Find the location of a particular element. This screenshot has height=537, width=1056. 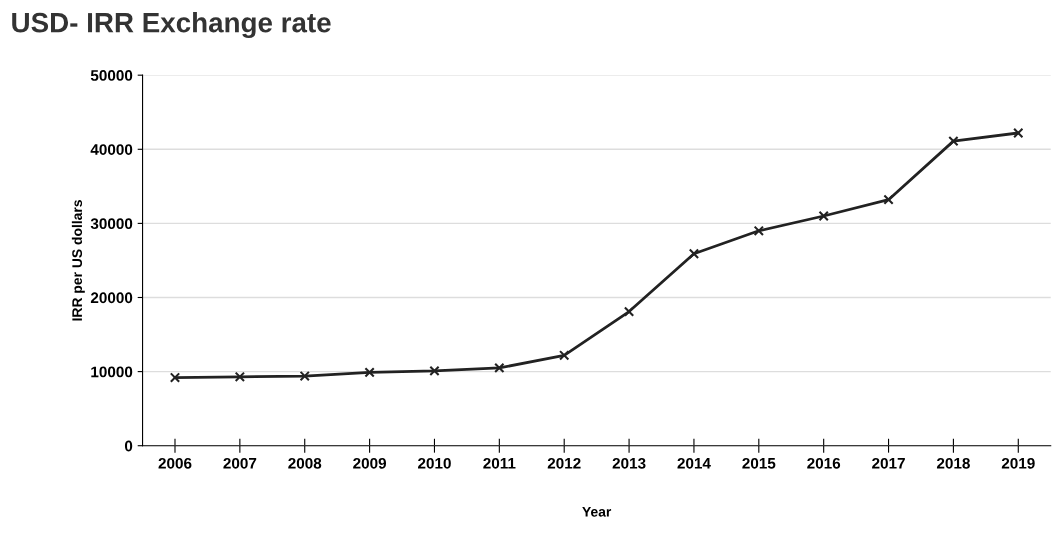

x-tick-label: 2006 is located at coordinates (175, 463).